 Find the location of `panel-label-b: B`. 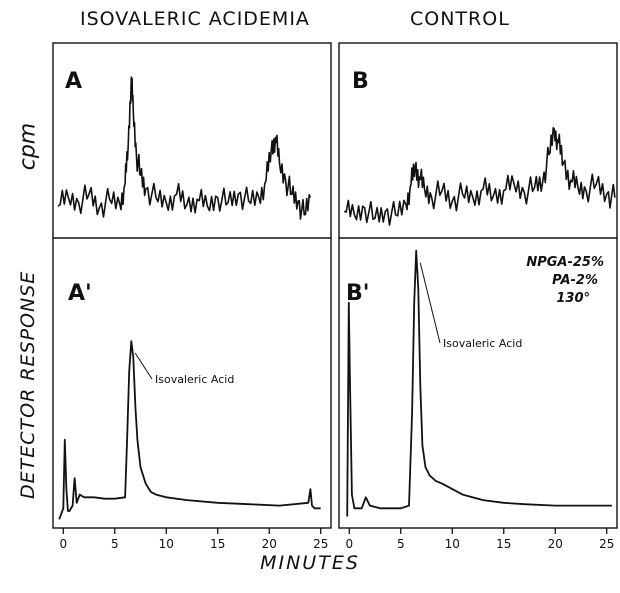

panel-label-b: B is located at coordinates (360, 81).